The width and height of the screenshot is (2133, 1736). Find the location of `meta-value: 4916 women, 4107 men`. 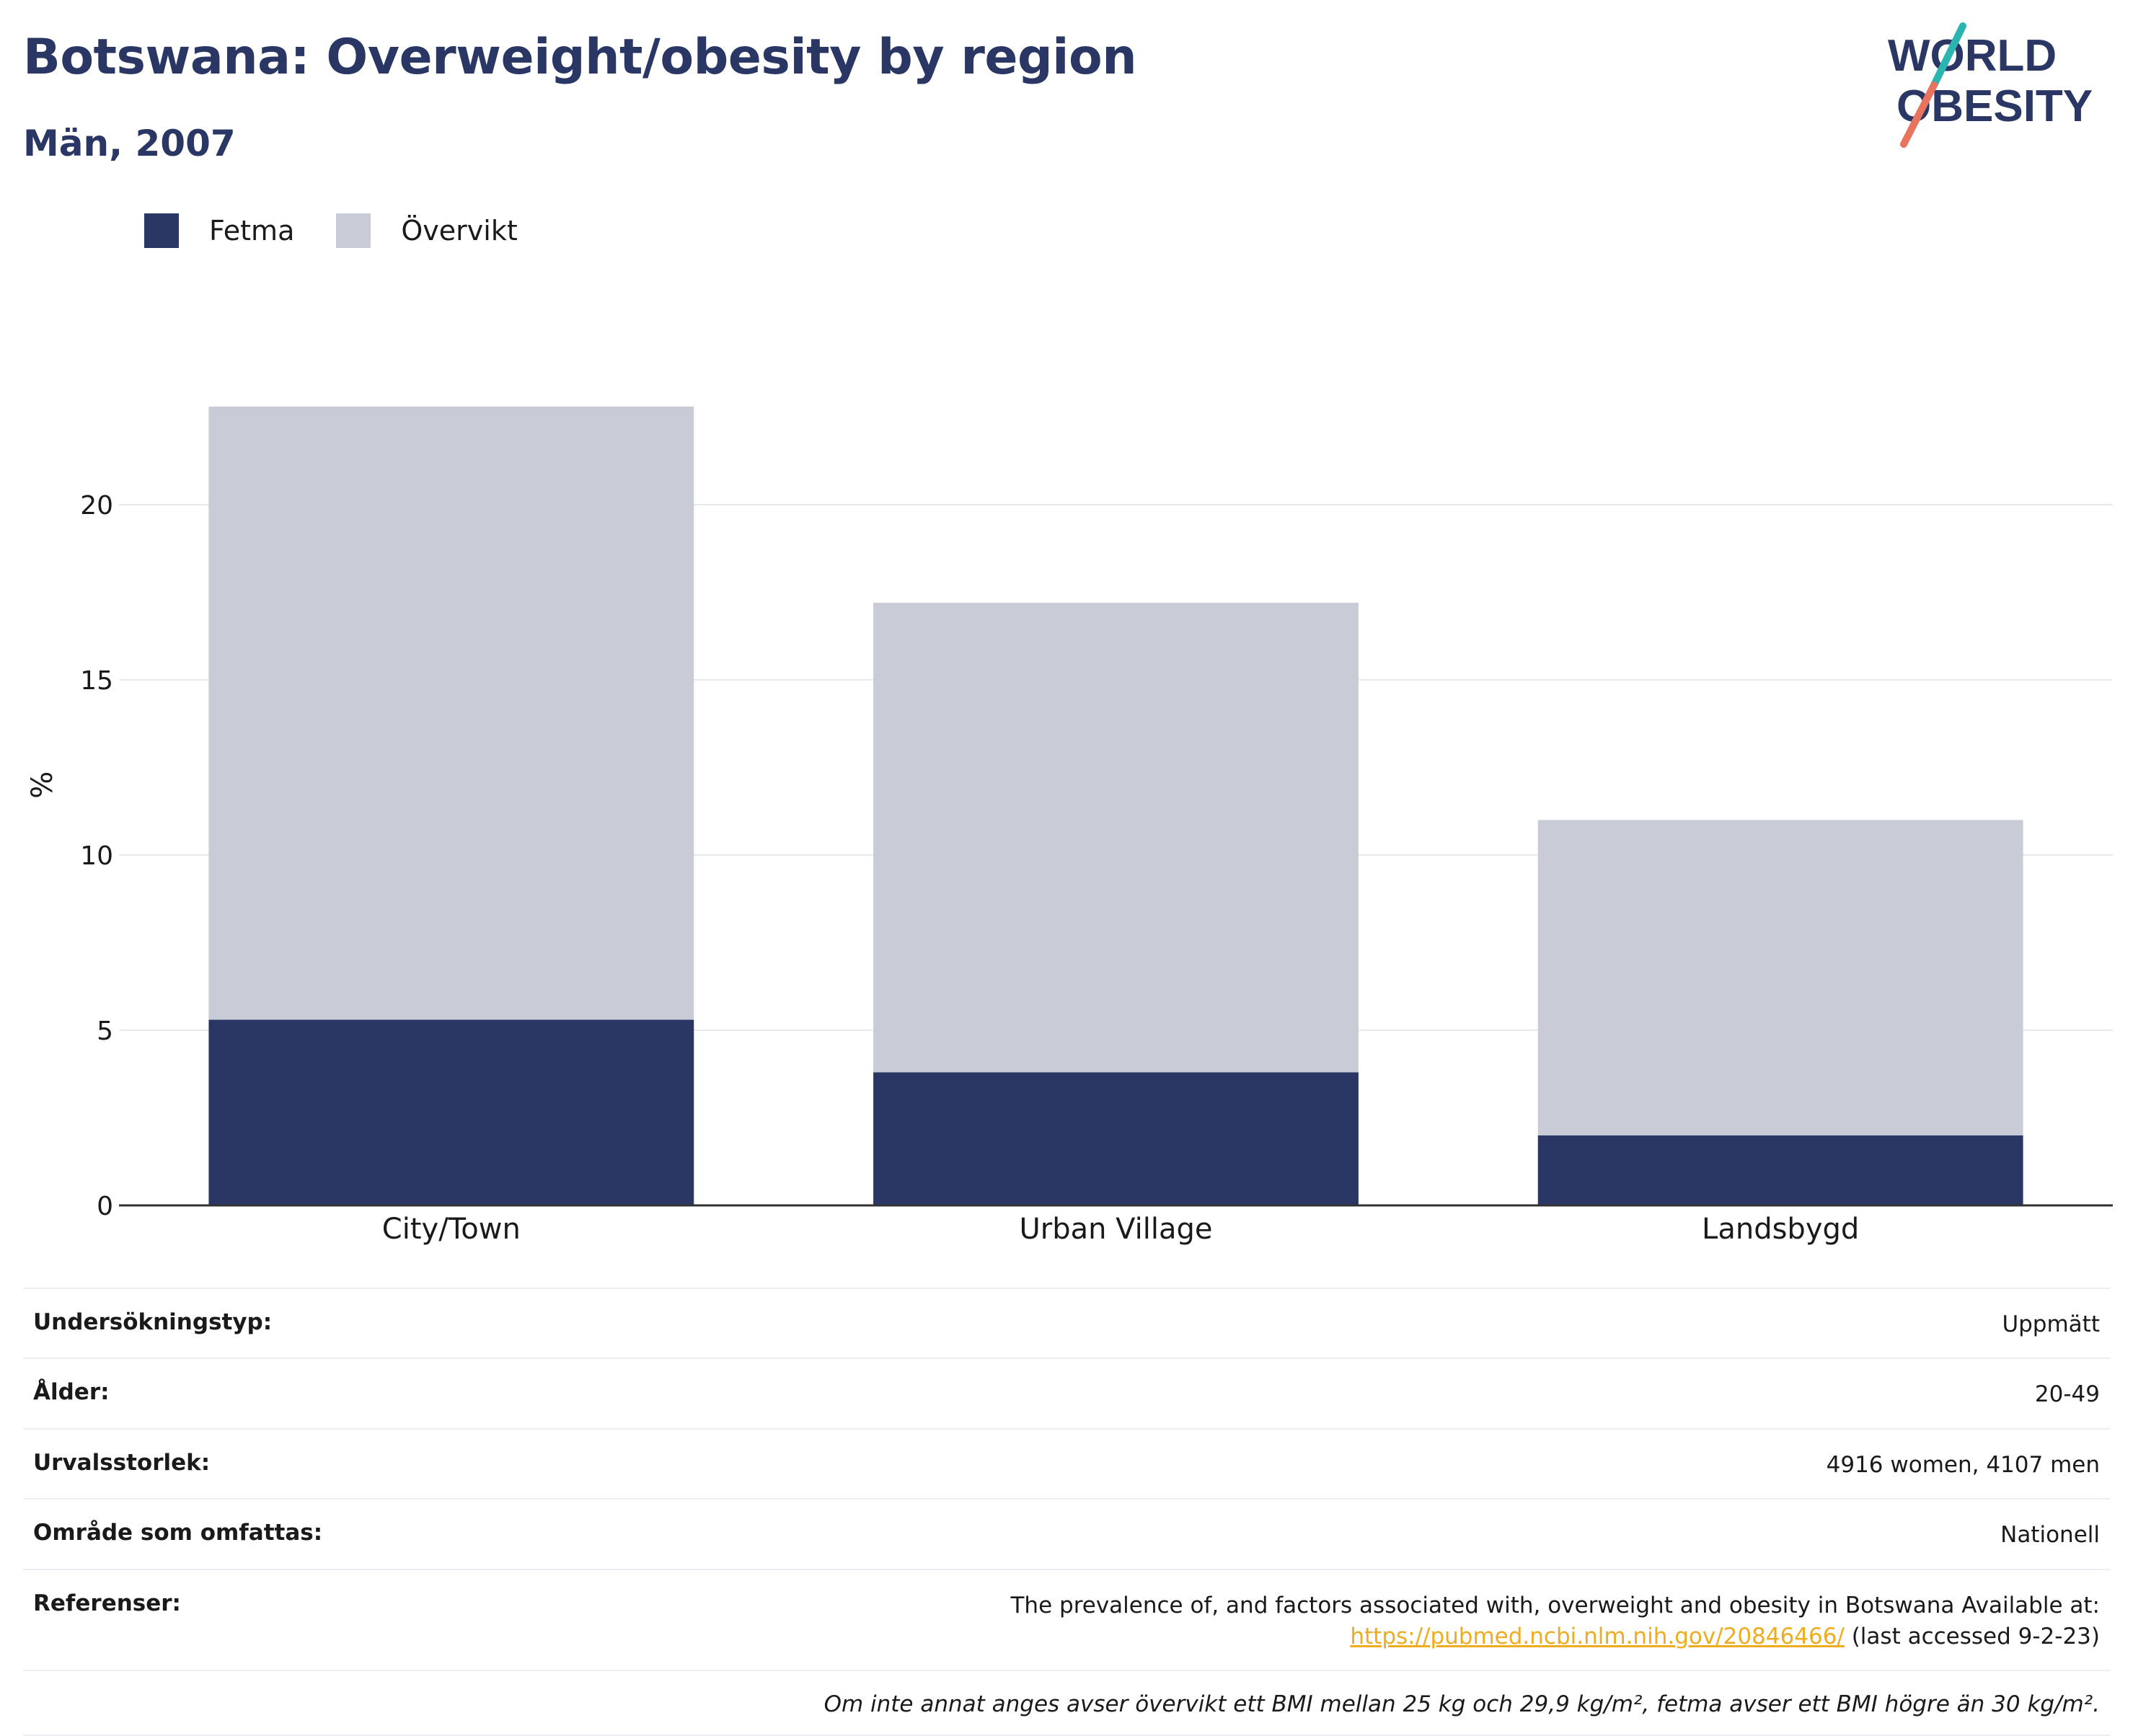

meta-value: 4916 women, 4107 men is located at coordinates (1963, 1464).